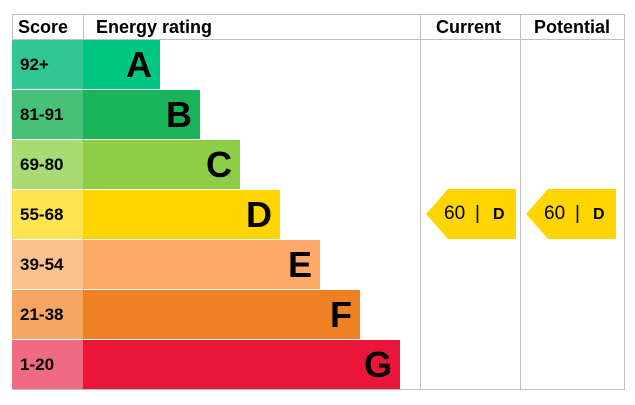 The width and height of the screenshot is (635, 405). Describe the element at coordinates (259, 214) in the screenshot. I see `band-letter-d: D` at that location.